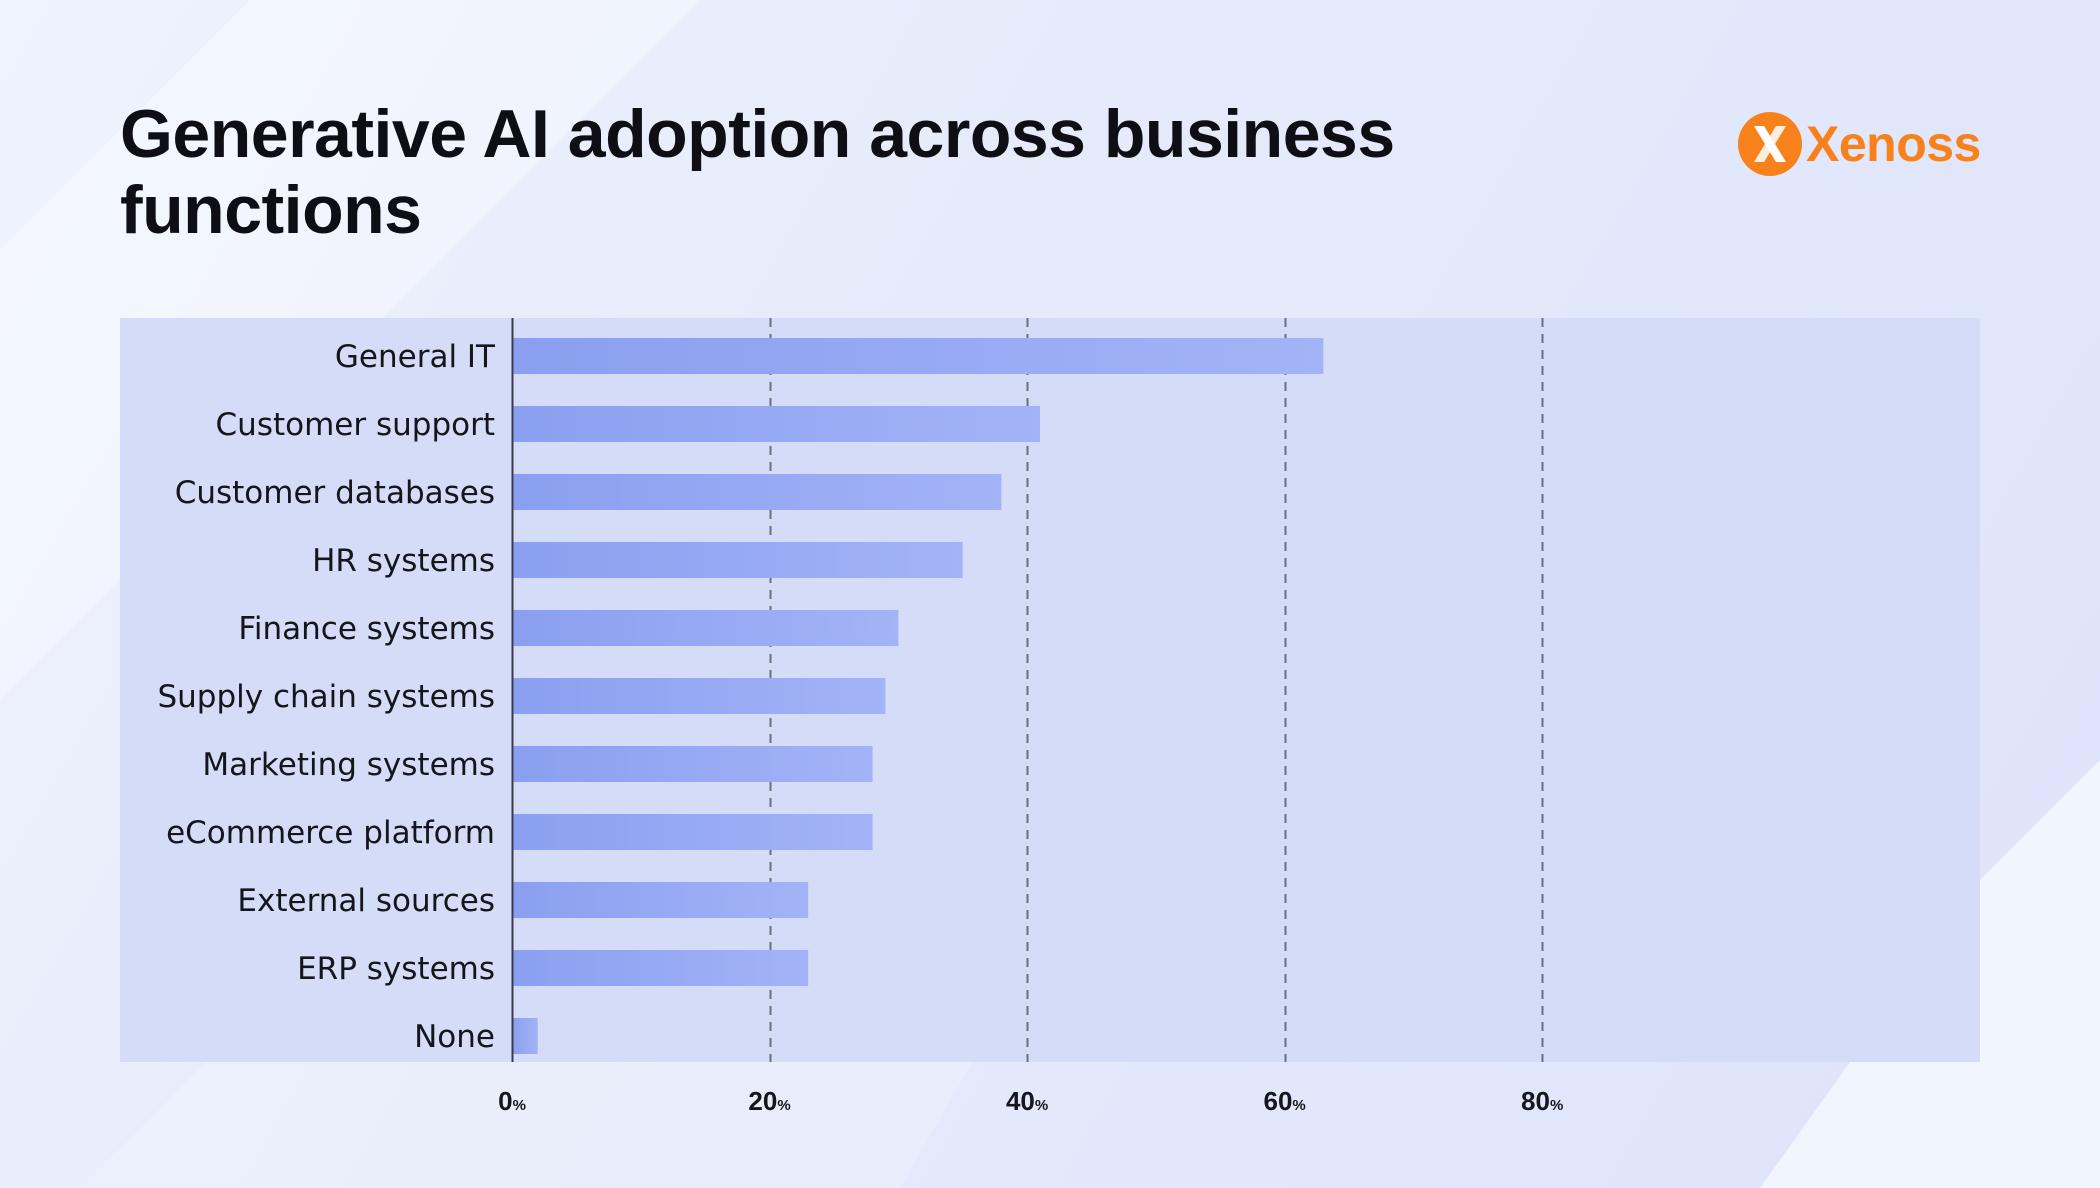 The image size is (2100, 1188). I want to click on x-tick-value: 60, so click(1277, 1101).